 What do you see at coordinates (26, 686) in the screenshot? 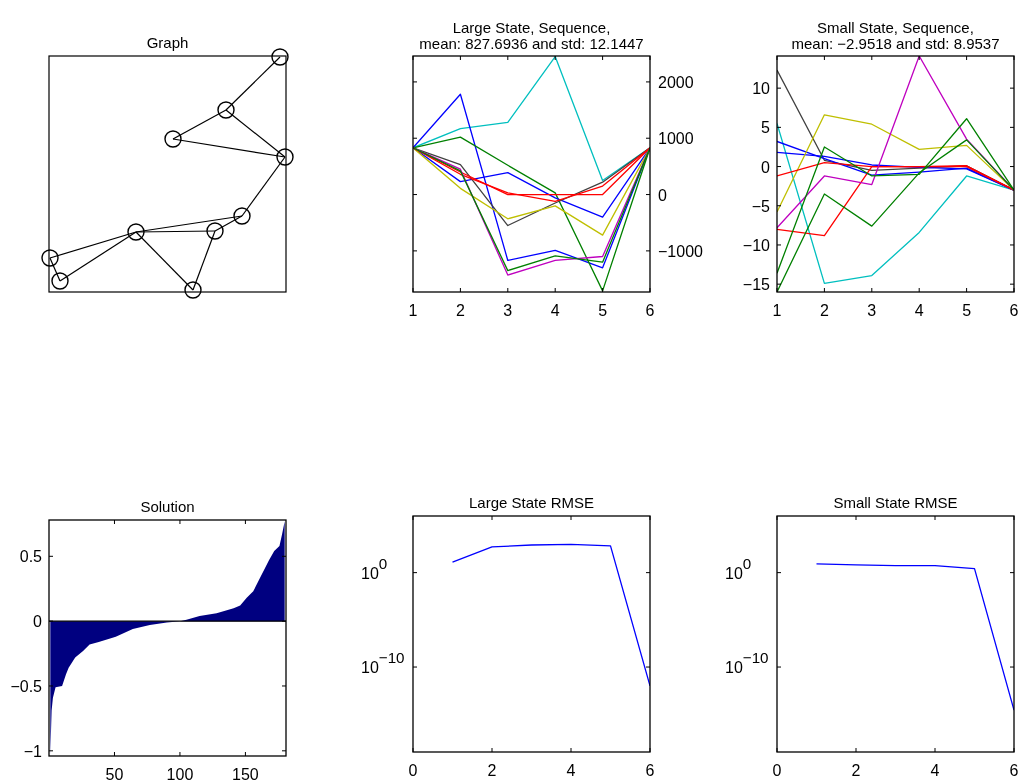
I see `y-tick-label: −0.5` at bounding box center [26, 686].